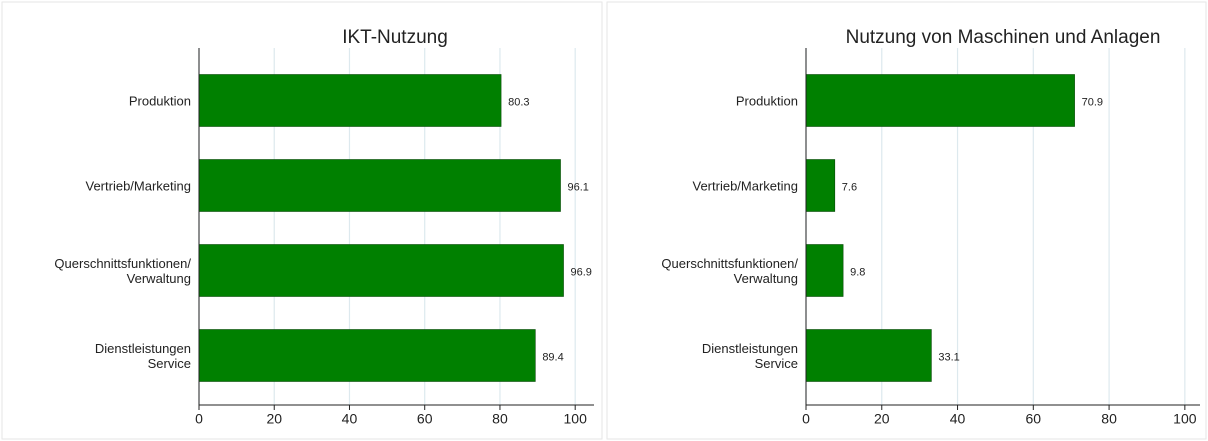 The image size is (1208, 441). Describe the element at coordinates (1092, 102) in the screenshot. I see `value-label: 70.9` at that location.